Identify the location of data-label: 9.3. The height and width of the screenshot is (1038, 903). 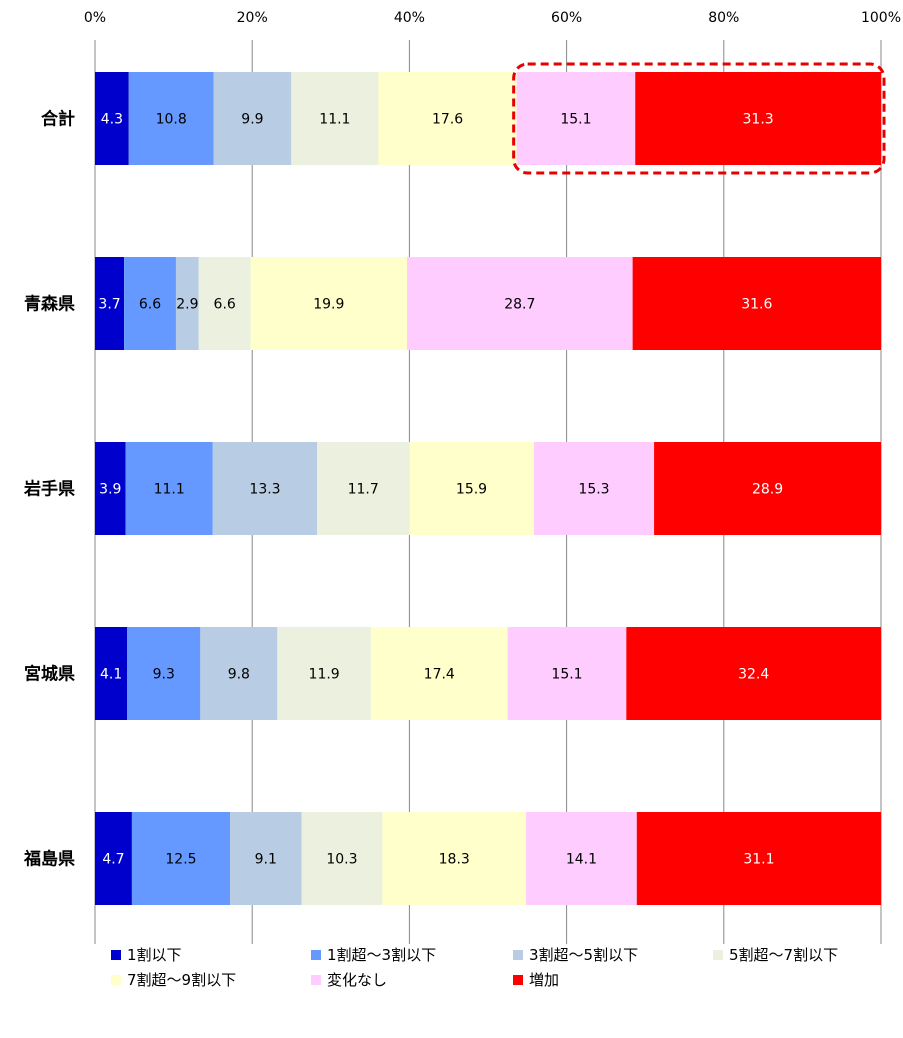
(164, 675).